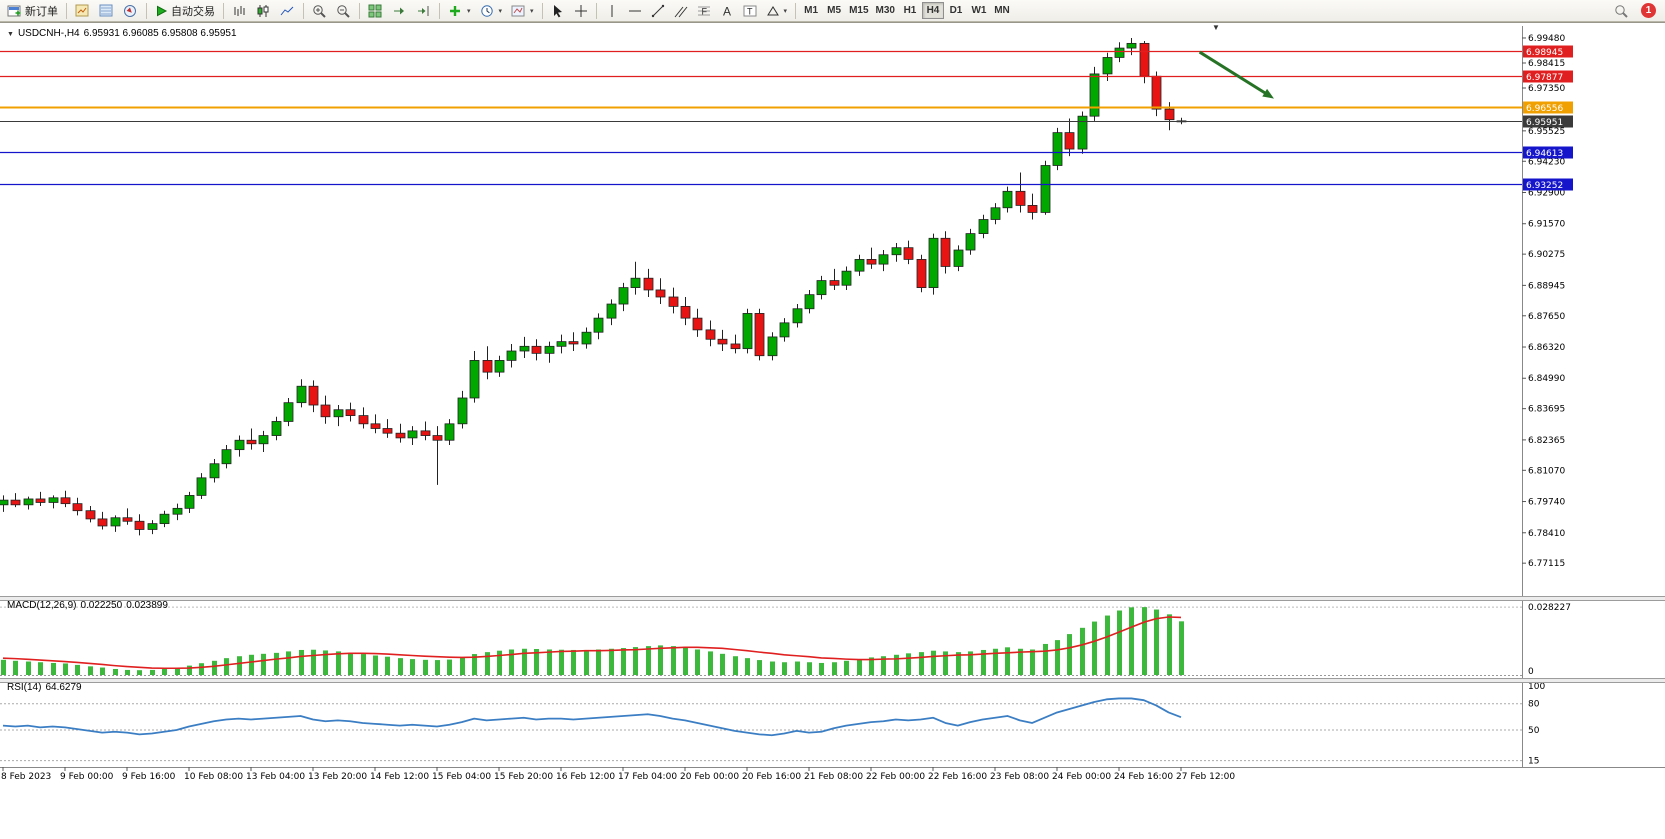 The image size is (1665, 839). I want to click on market-watch-icon, so click(82, 10).